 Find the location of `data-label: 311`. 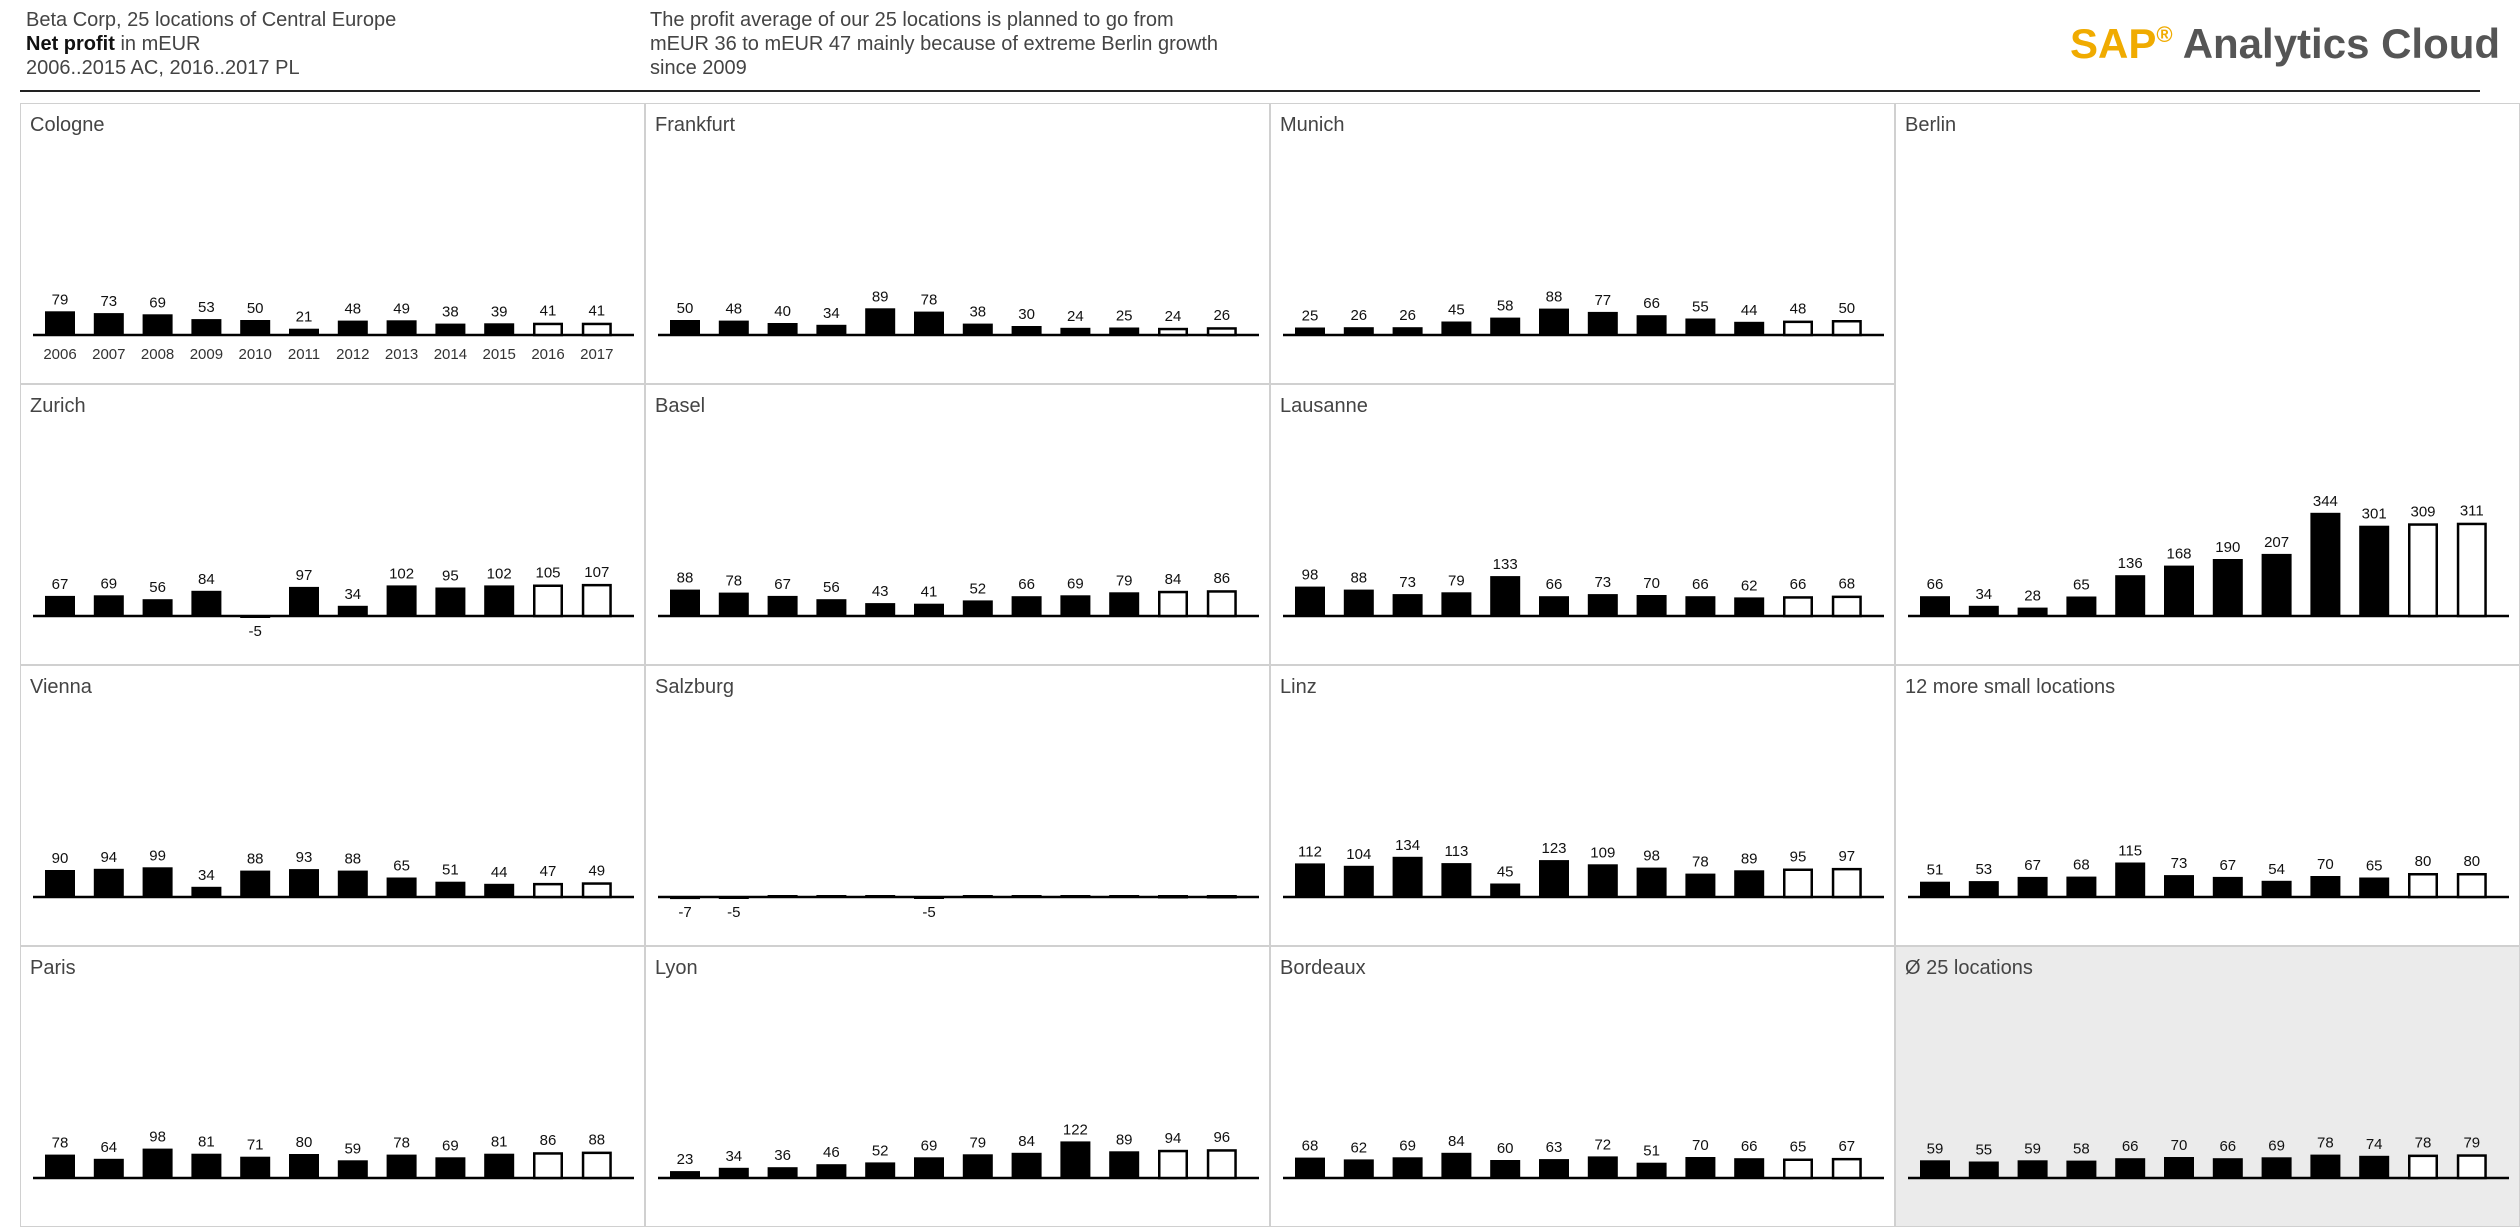

data-label: 311 is located at coordinates (2472, 511).